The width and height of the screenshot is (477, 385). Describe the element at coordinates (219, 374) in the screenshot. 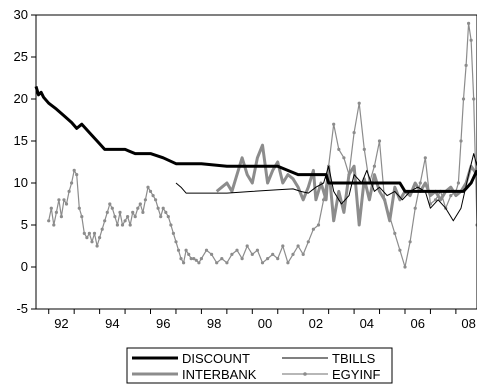

I see `legend-label-interbank: INTERBANK` at that location.